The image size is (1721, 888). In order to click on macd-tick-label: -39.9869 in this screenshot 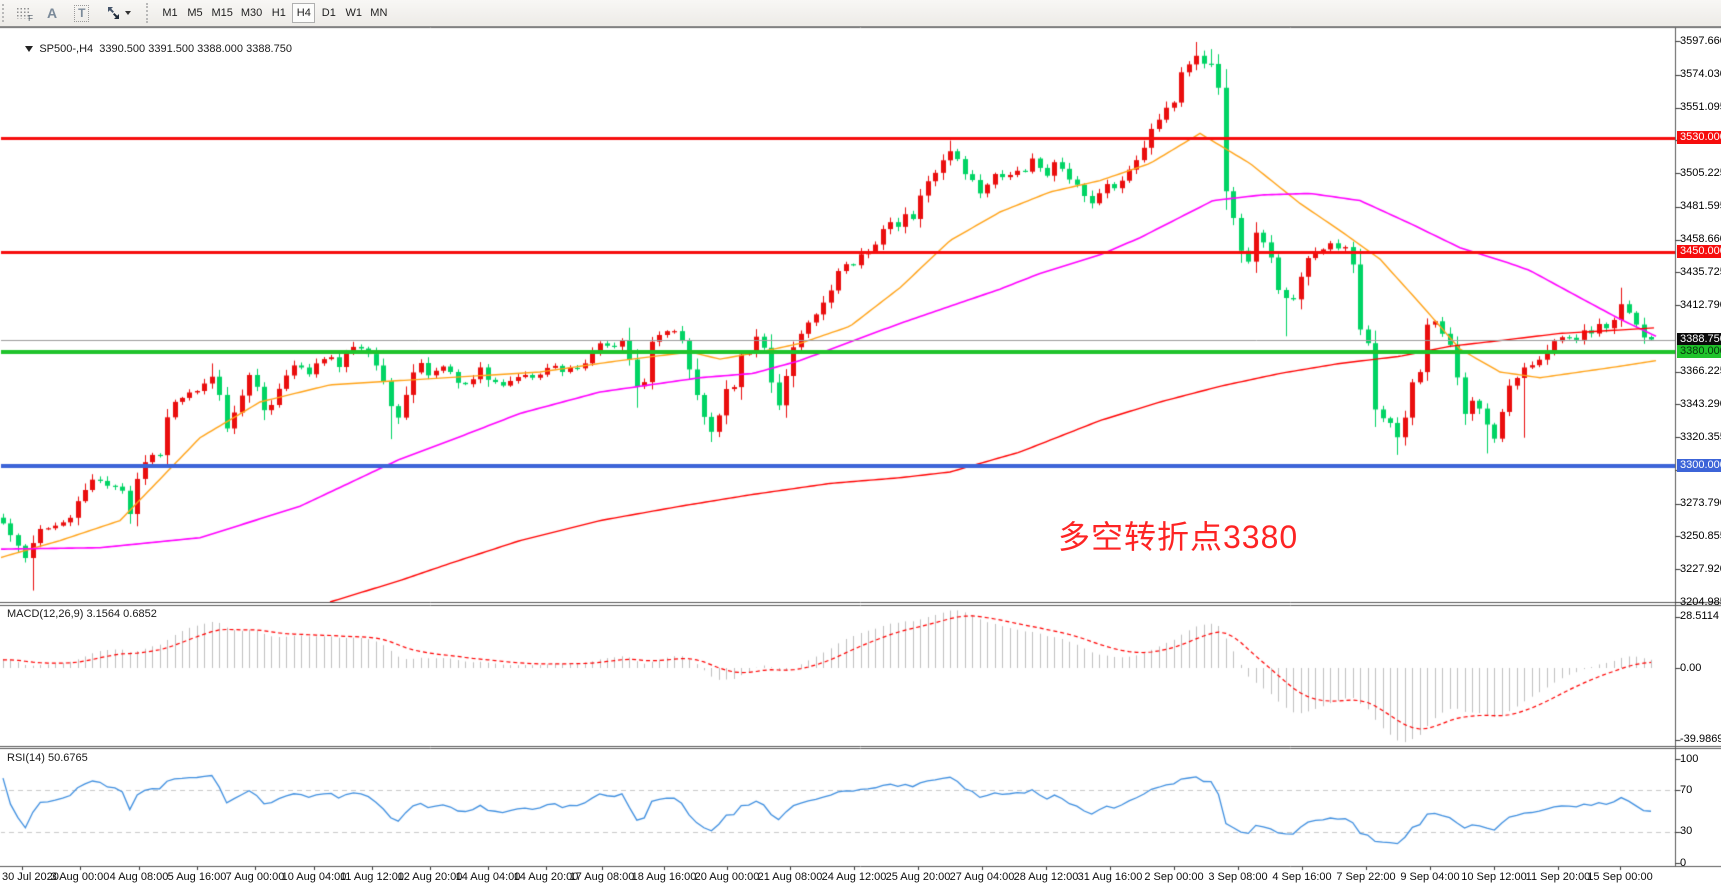, I will do `click(1700, 739)`.